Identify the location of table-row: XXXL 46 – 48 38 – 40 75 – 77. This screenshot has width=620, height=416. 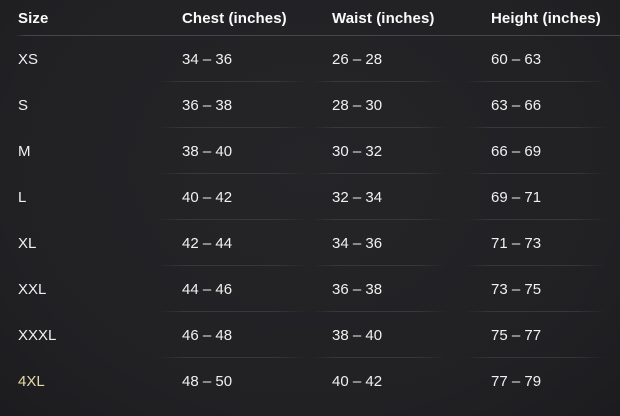
(310, 335).